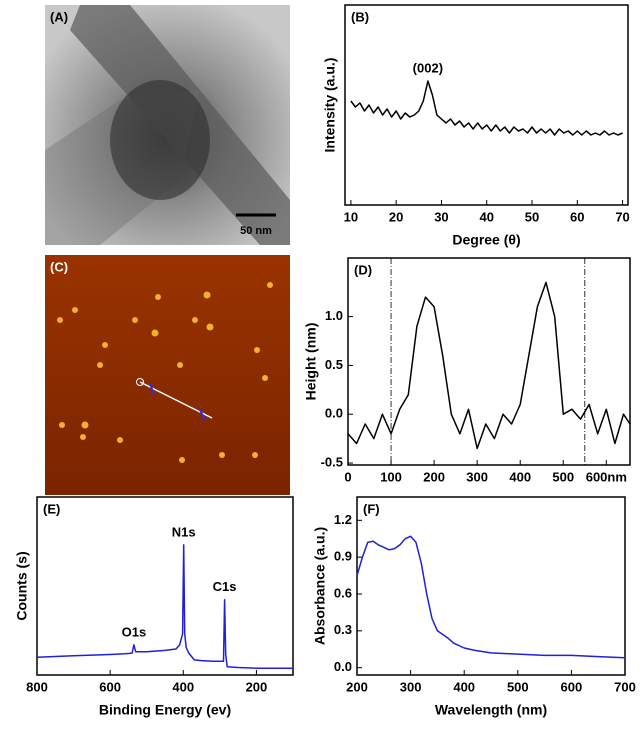 This screenshot has width=644, height=755. Describe the element at coordinates (37, 686) in the screenshot. I see `x-tick-label: 800` at that location.